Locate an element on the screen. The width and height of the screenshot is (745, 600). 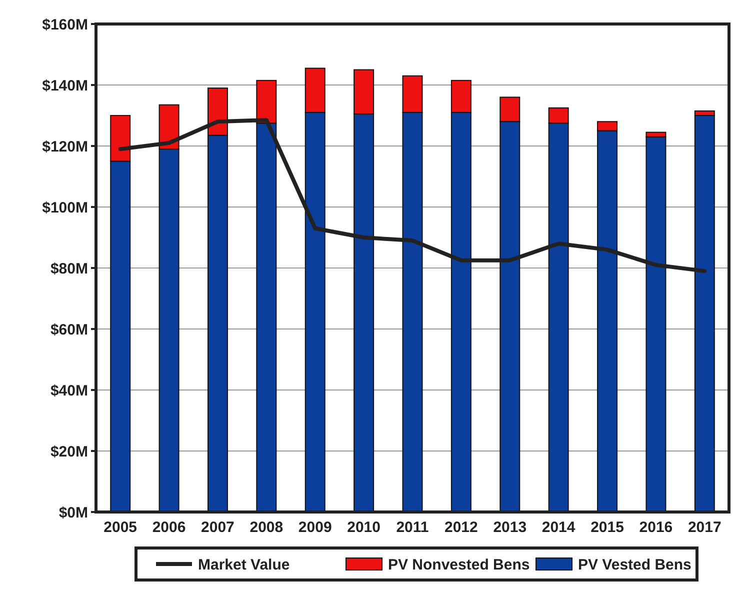
x-tick-label: 2015 is located at coordinates (607, 527).